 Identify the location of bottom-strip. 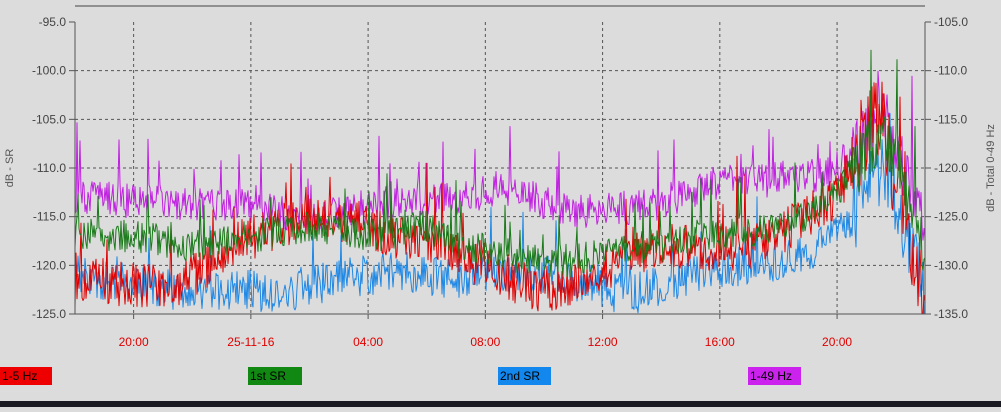
(500, 404).